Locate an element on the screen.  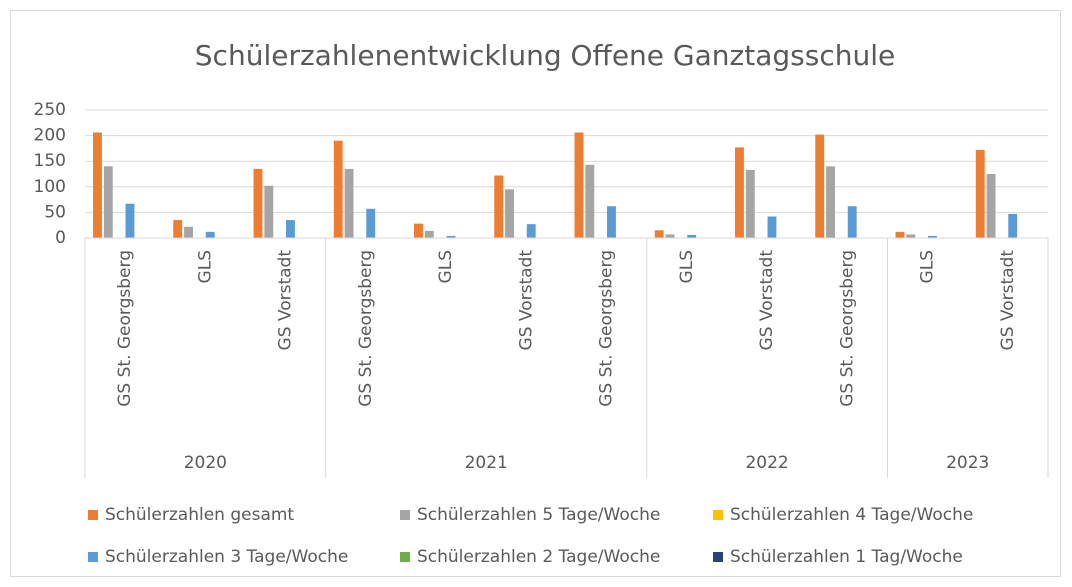
legend-label: Schülerzahlen 2 Tage/Woche is located at coordinates (538, 557).